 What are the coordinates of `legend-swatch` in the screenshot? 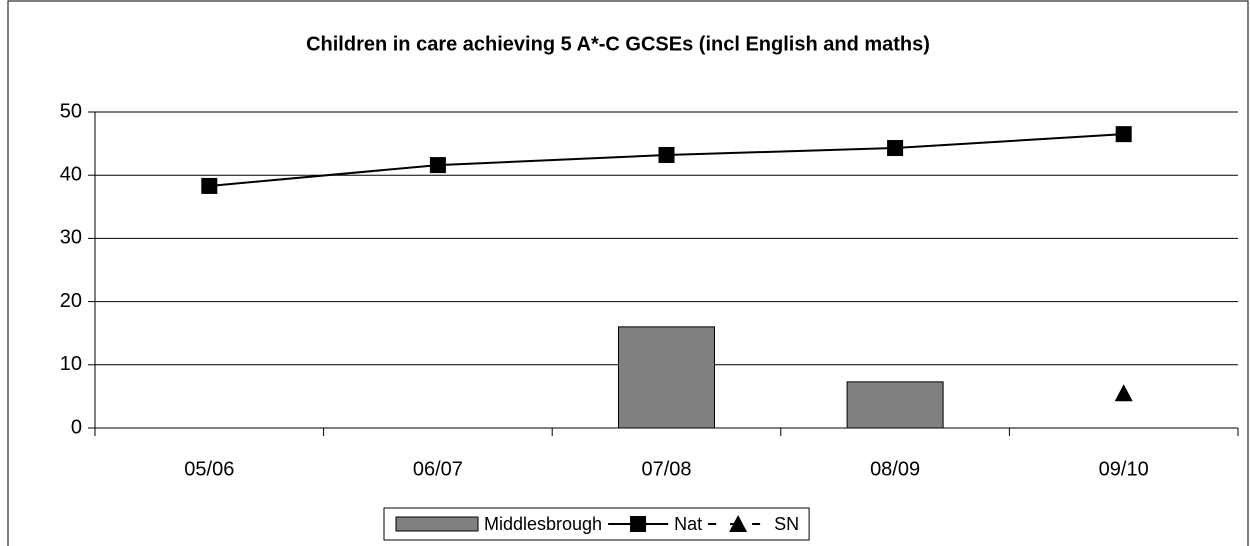 It's located at (437, 524).